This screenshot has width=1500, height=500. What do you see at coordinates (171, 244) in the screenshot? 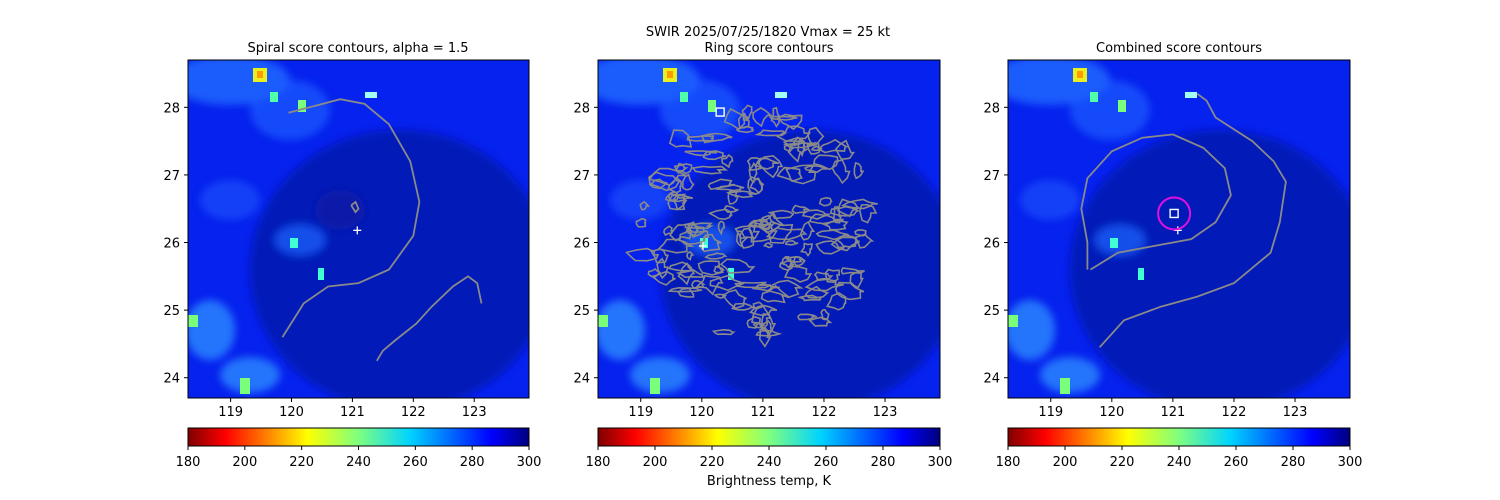
I see `y-tick-label: 26` at bounding box center [171, 244].